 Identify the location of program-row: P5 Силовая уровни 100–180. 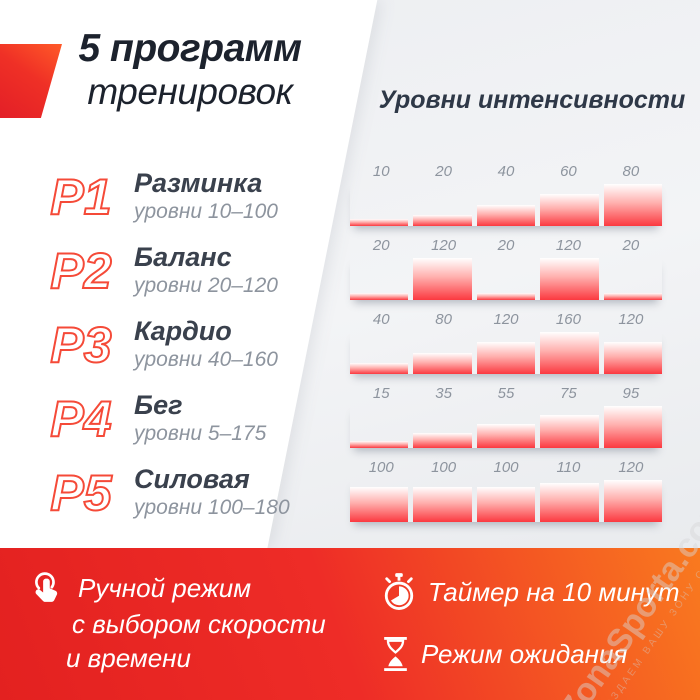
(186, 493).